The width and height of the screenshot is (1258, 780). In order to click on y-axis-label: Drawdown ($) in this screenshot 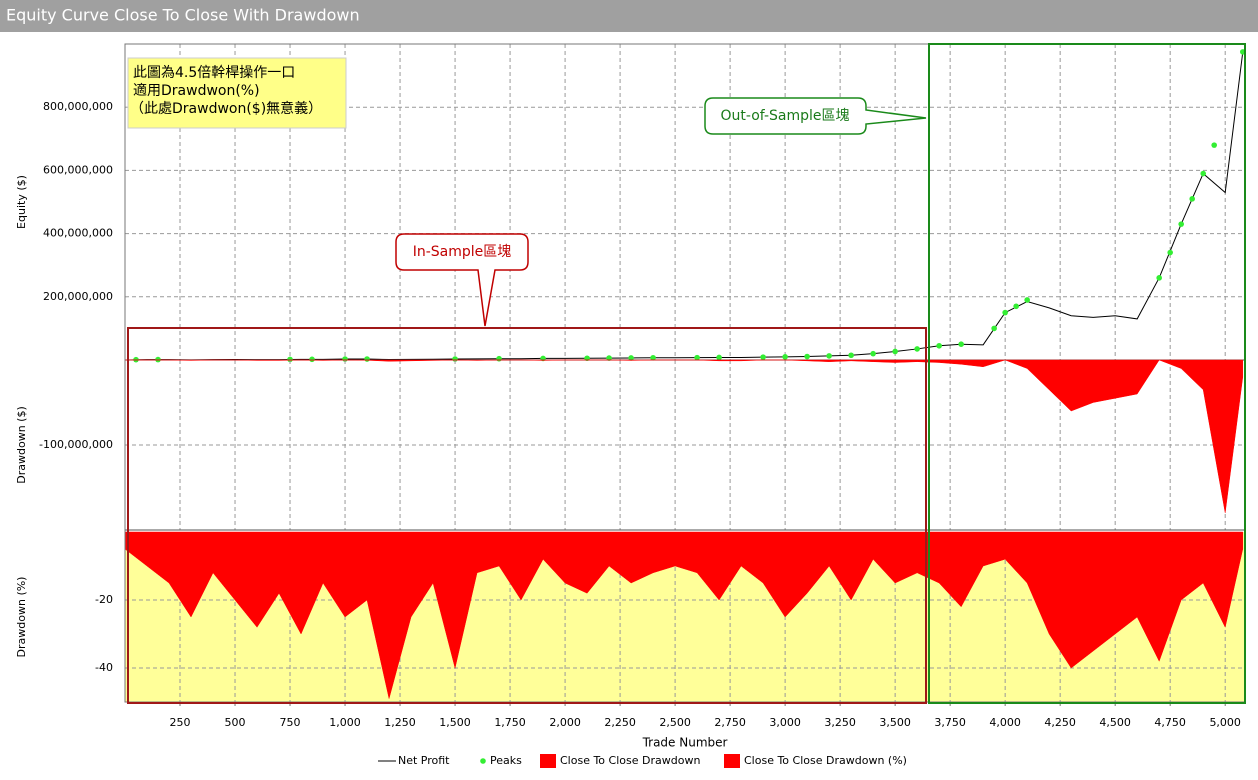, I will do `click(21, 445)`.